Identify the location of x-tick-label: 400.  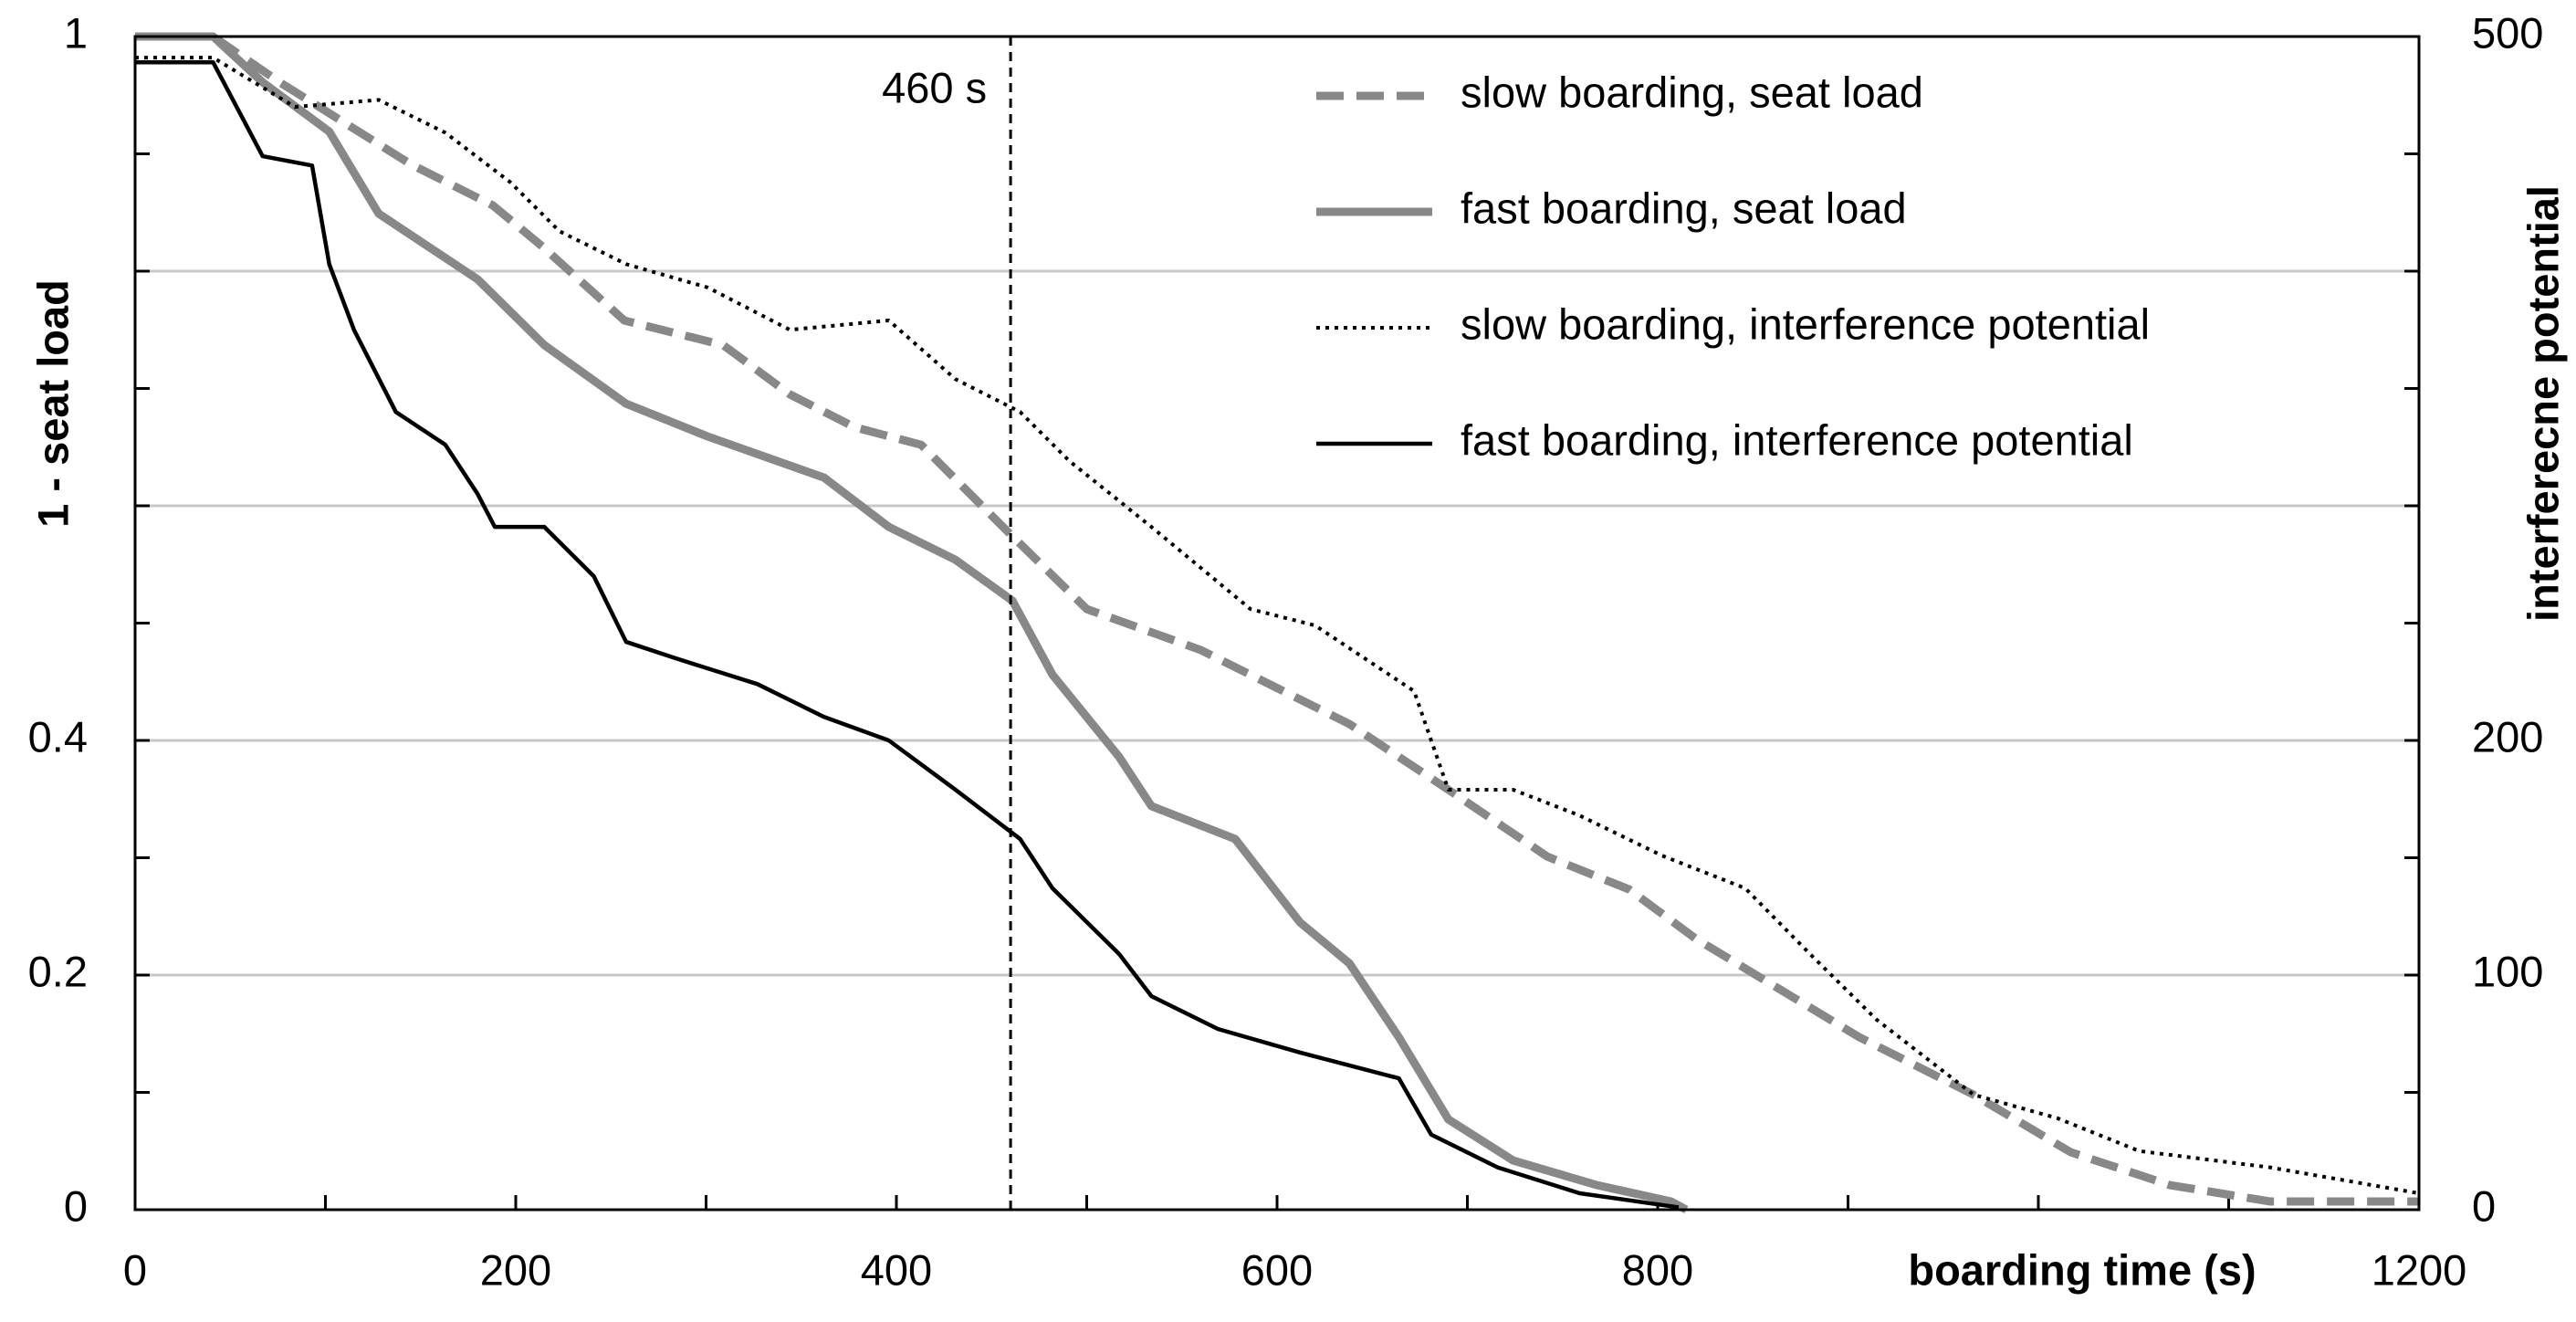
(897, 1269).